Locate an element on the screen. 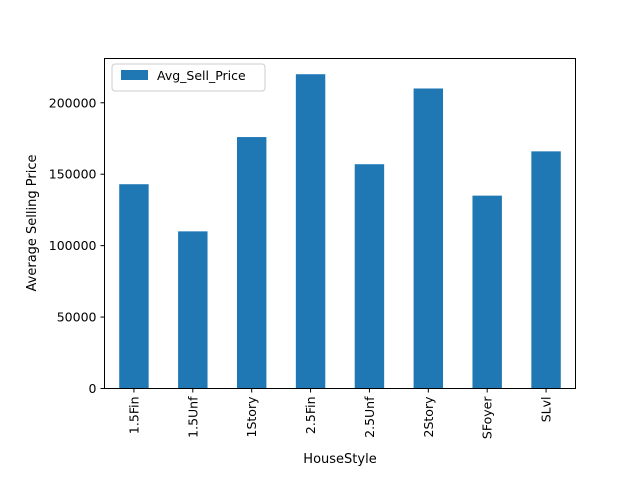  legend-frame is located at coordinates (188, 77).